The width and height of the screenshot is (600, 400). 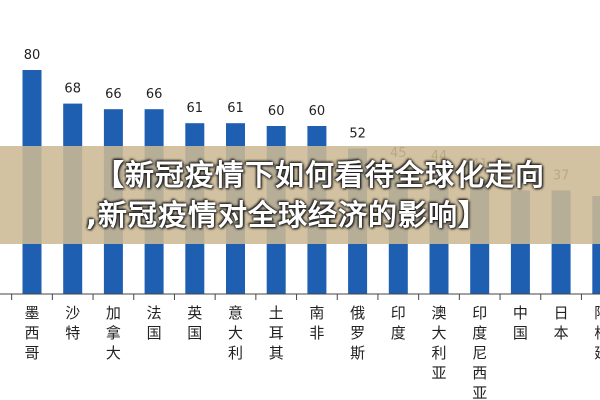 What do you see at coordinates (72, 89) in the screenshot?
I see `value-label-1: 68` at bounding box center [72, 89].